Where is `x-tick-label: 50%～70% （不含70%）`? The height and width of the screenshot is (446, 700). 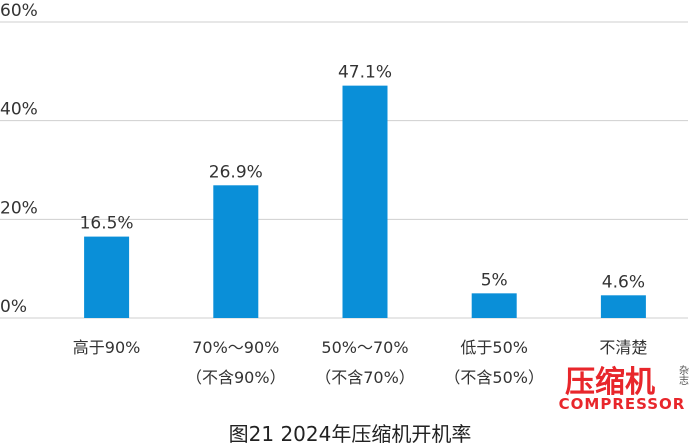 x-tick-label: 50%～70% （不含70%） is located at coordinates (365, 362).